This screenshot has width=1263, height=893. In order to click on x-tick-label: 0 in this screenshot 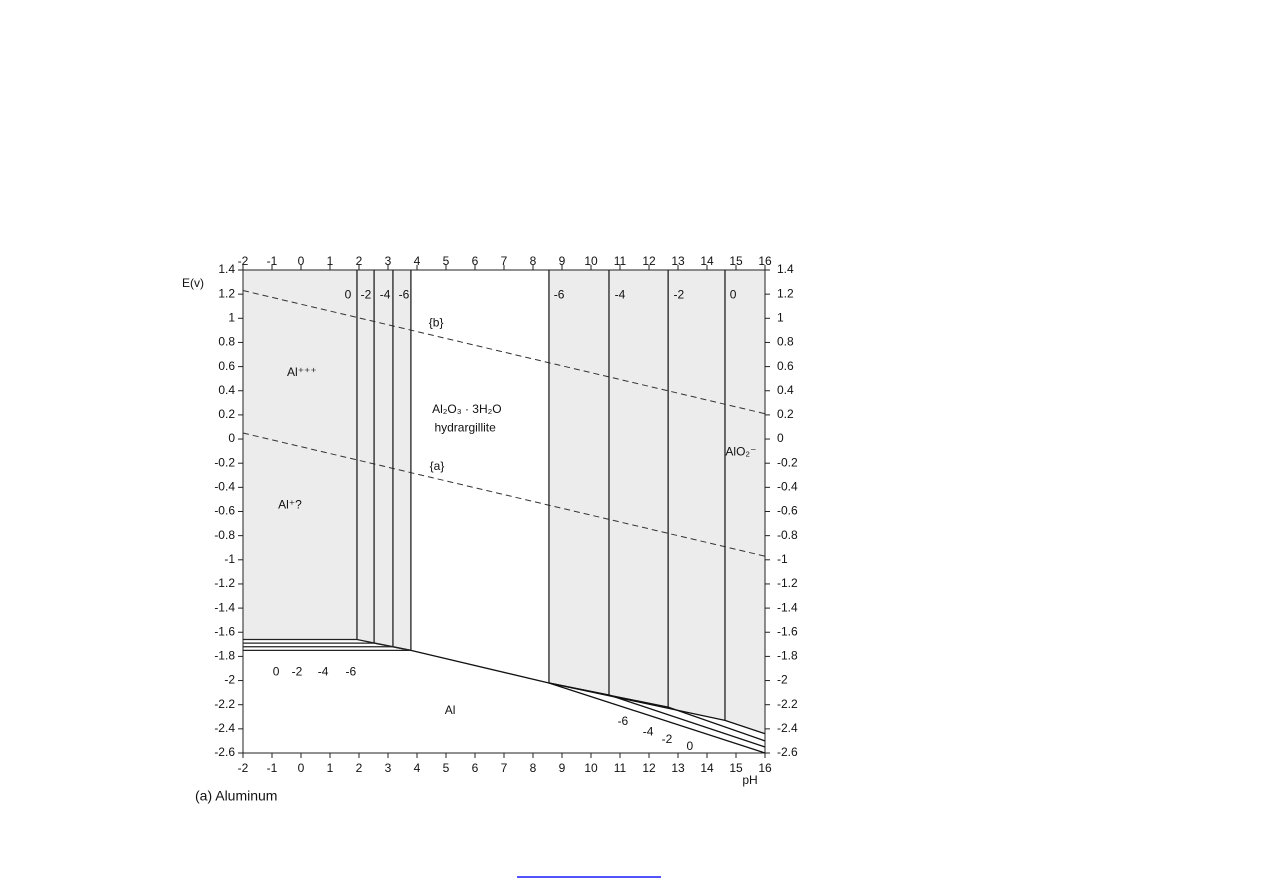, I will do `click(301, 261)`.